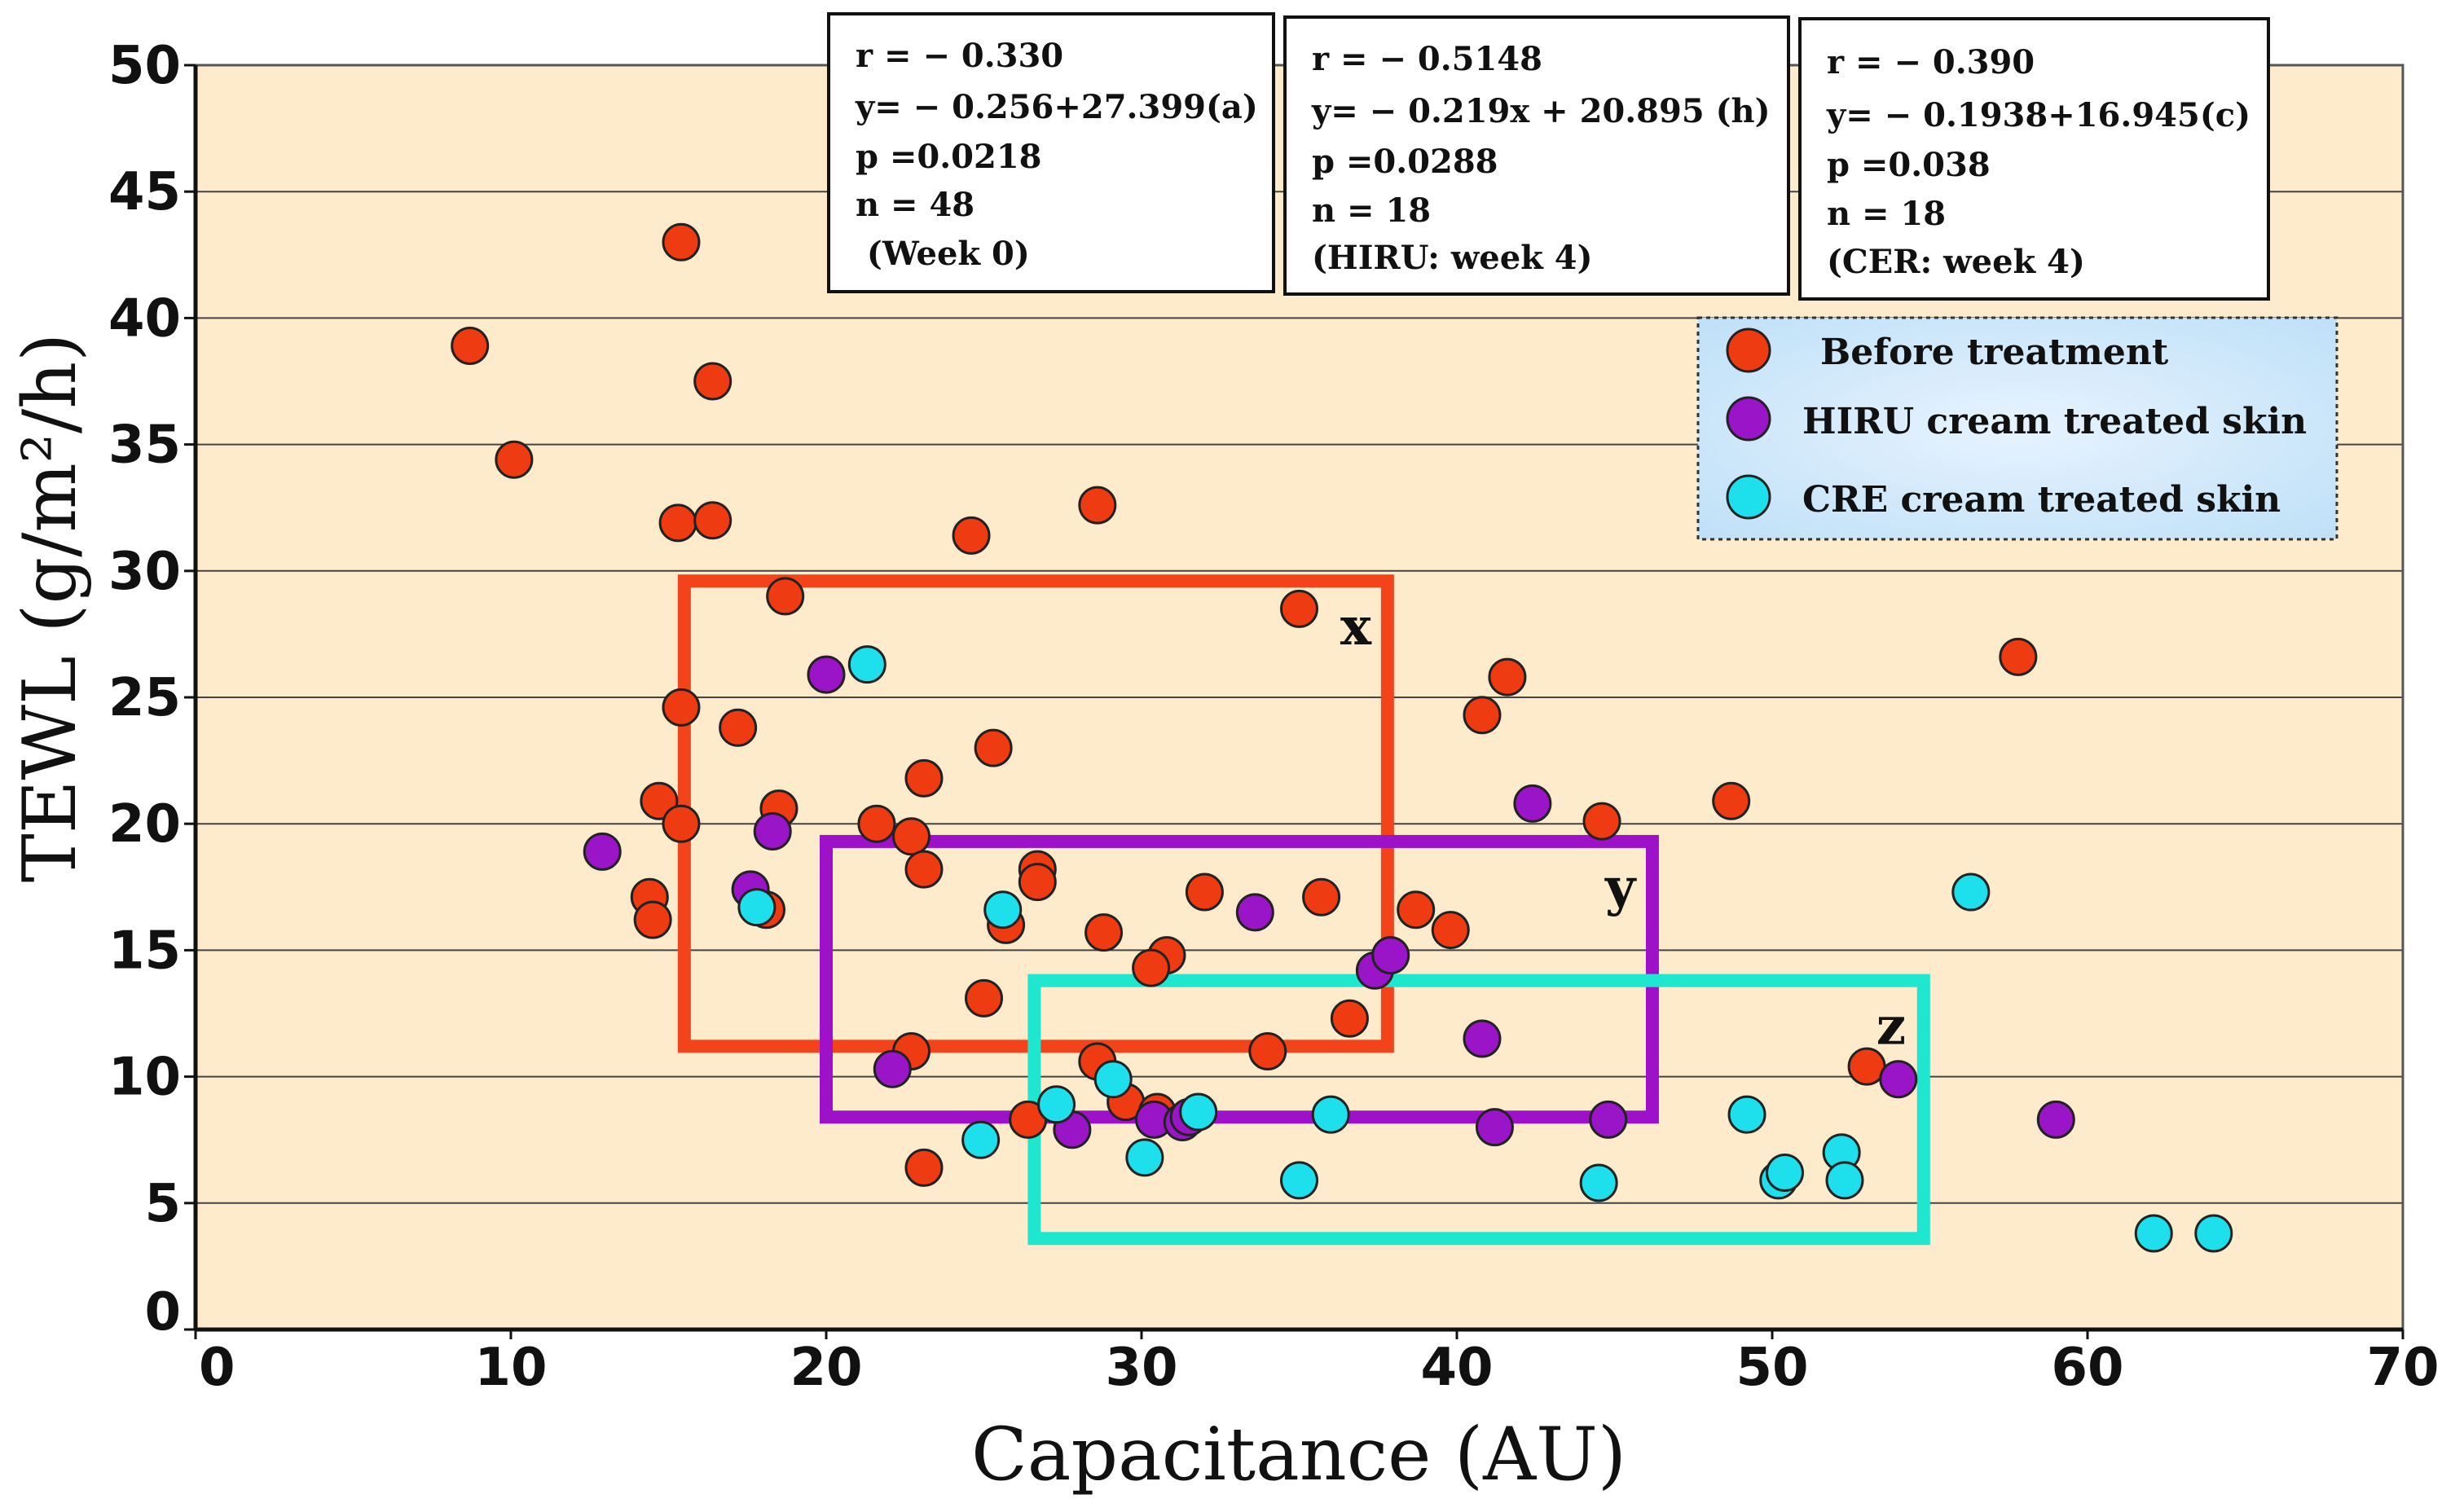 This screenshot has height=1512, width=2455. What do you see at coordinates (1748, 350) in the screenshot?
I see `legend-marker-before` at bounding box center [1748, 350].